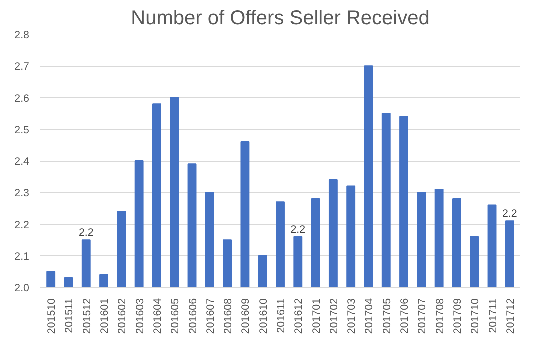 The image size is (537, 339). Describe the element at coordinates (52, 316) in the screenshot. I see `x-tick-label: 201510` at that location.